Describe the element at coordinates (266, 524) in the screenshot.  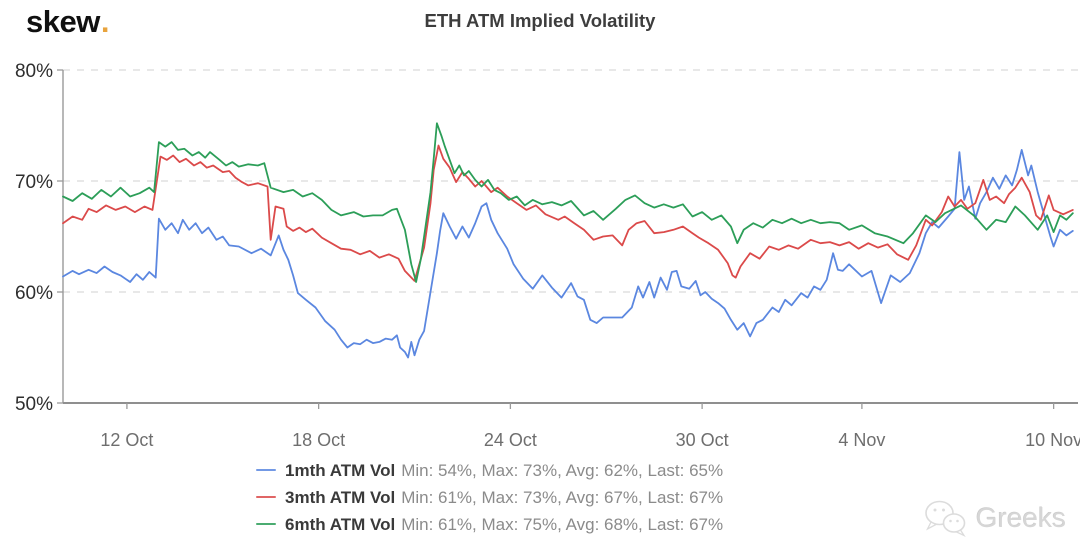
I see `legend-swatch-6mth` at that location.